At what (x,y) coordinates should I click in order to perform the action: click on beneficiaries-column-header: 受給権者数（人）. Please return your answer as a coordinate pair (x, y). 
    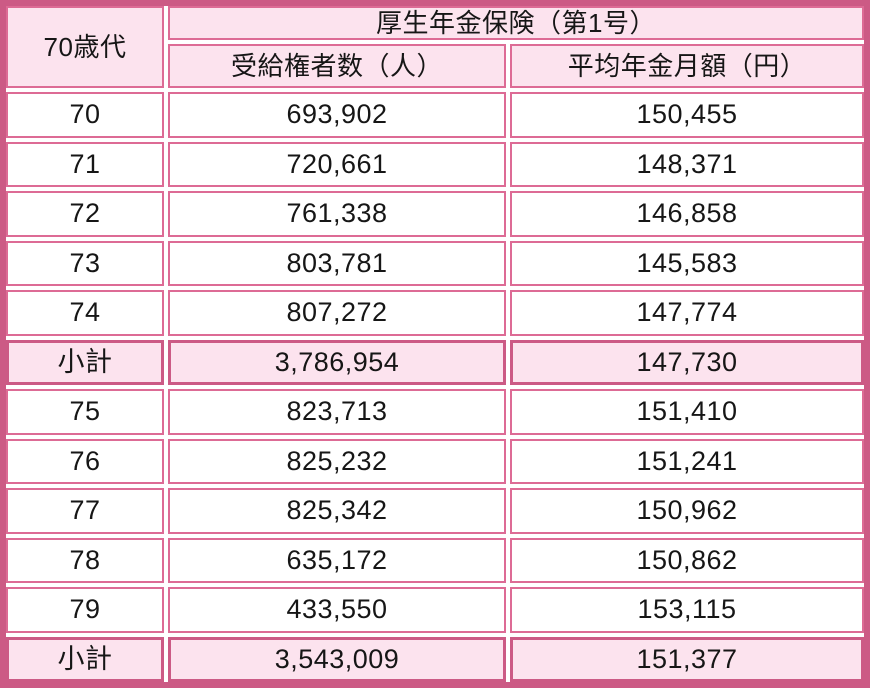
    Looking at the image, I should click on (337, 66).